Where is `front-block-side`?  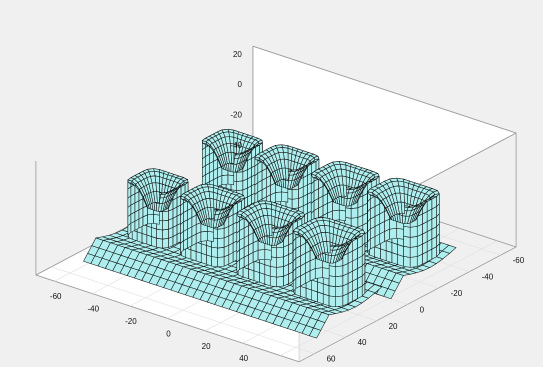
front-block-side is located at coordinates (315, 333).